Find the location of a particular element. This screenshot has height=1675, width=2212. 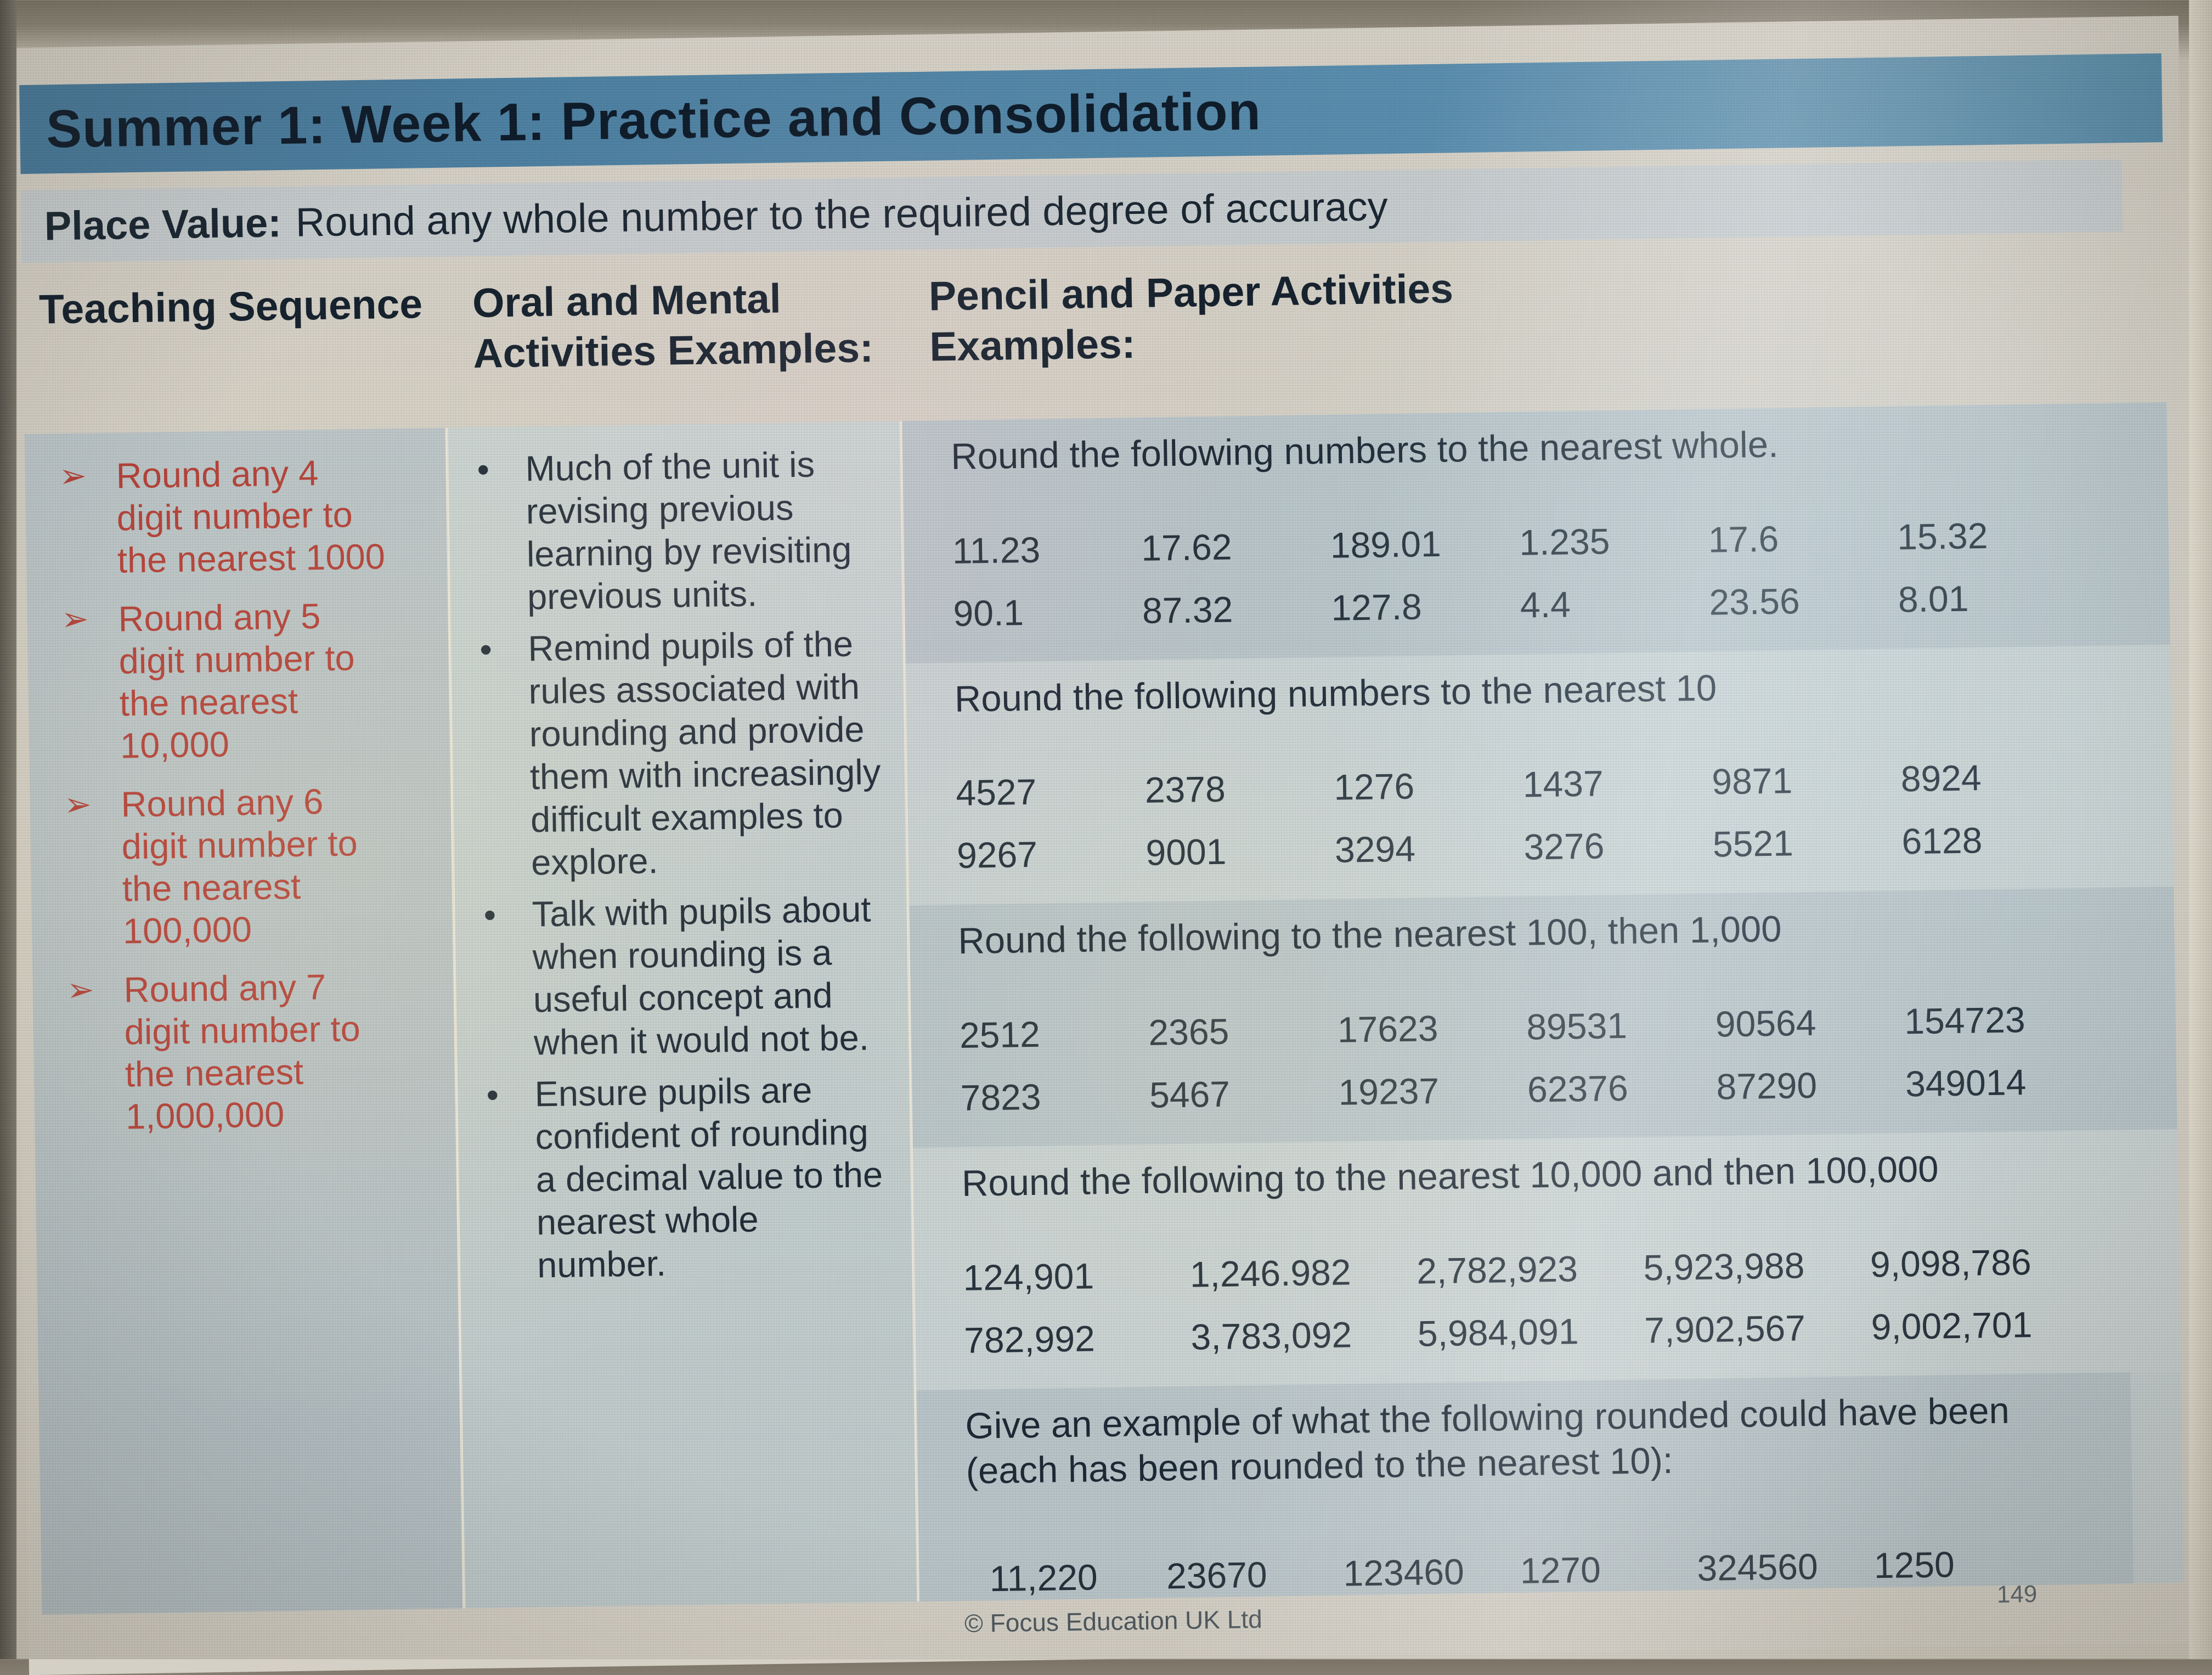

number-value: 17.62 is located at coordinates (1187, 547).